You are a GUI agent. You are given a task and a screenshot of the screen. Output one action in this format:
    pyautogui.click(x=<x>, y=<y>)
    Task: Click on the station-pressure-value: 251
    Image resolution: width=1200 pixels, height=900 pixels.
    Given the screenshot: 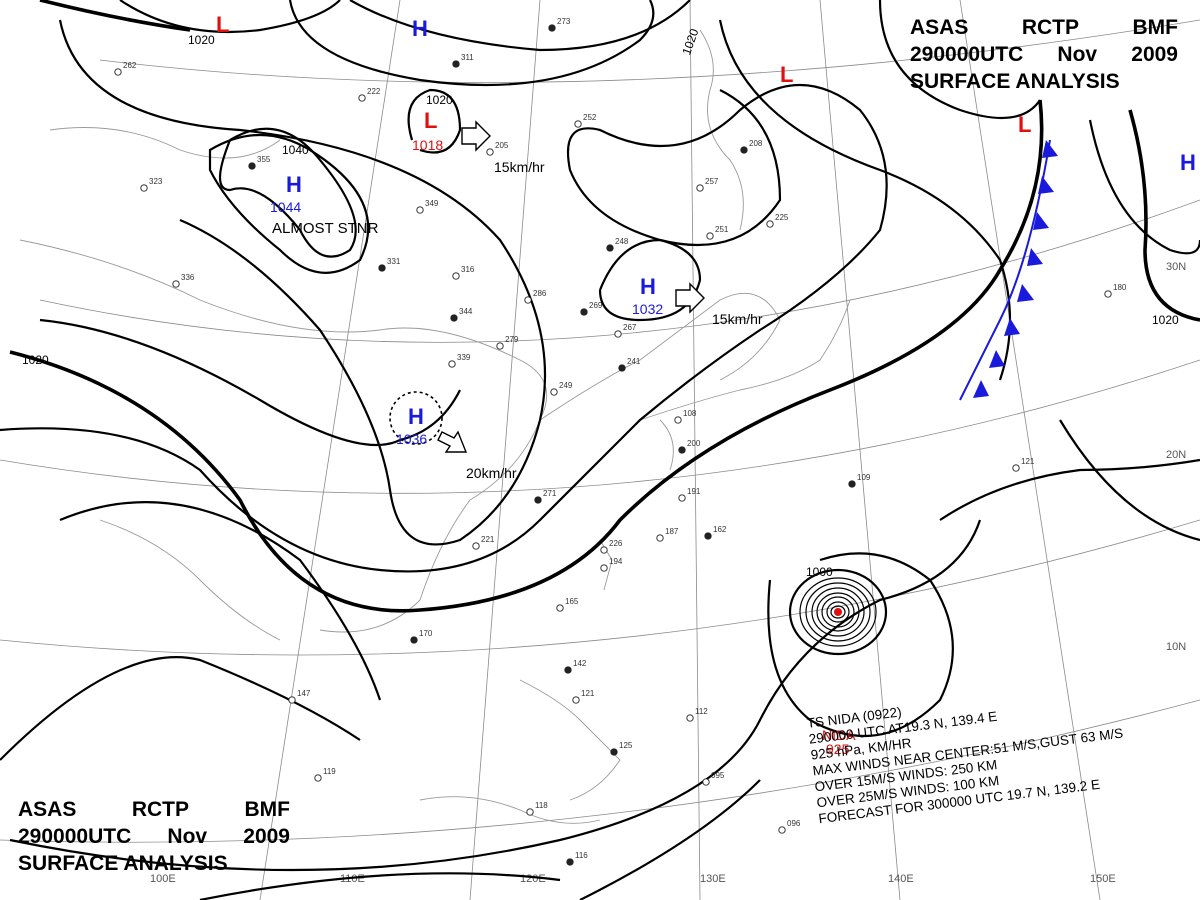 What is the action you would take?
    pyautogui.click(x=722, y=229)
    